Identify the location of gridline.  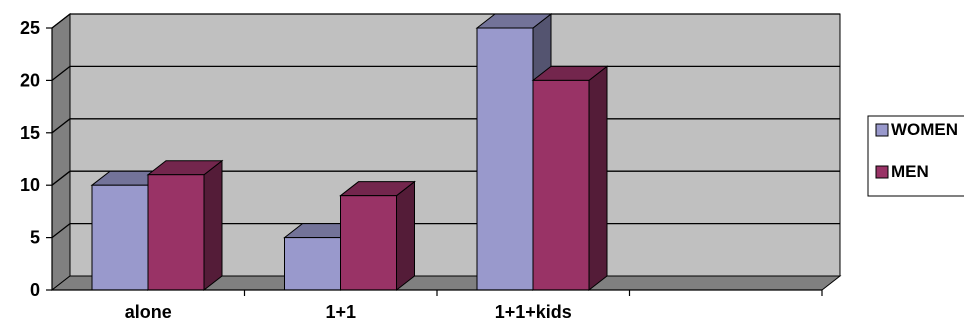
(445, 21).